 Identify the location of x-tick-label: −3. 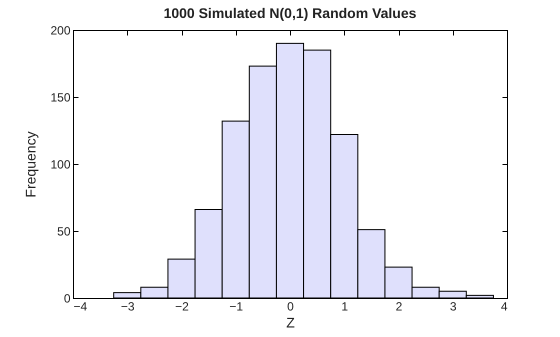
(127, 307).